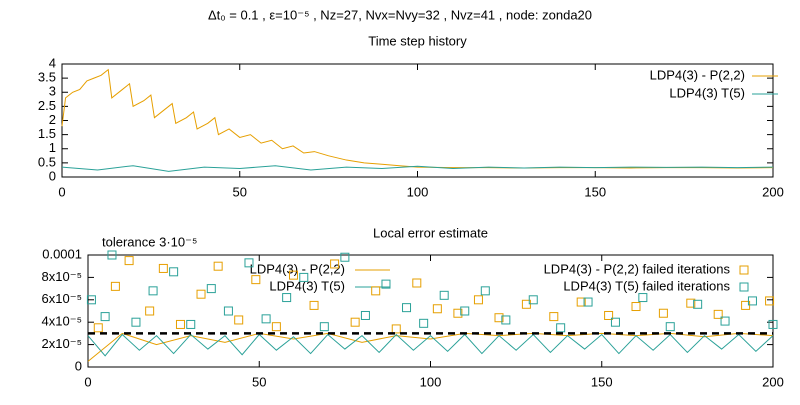 The height and width of the screenshot is (405, 800). I want to click on chart-title: Time step history, so click(417, 40).